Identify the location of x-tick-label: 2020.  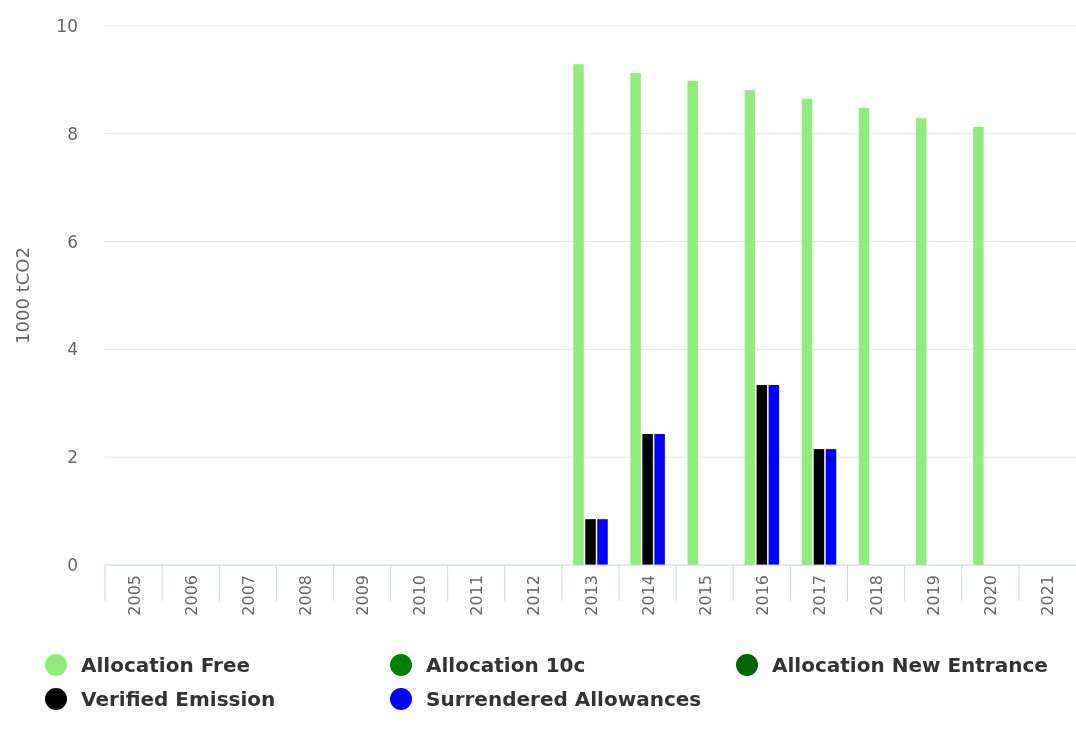
(991, 595).